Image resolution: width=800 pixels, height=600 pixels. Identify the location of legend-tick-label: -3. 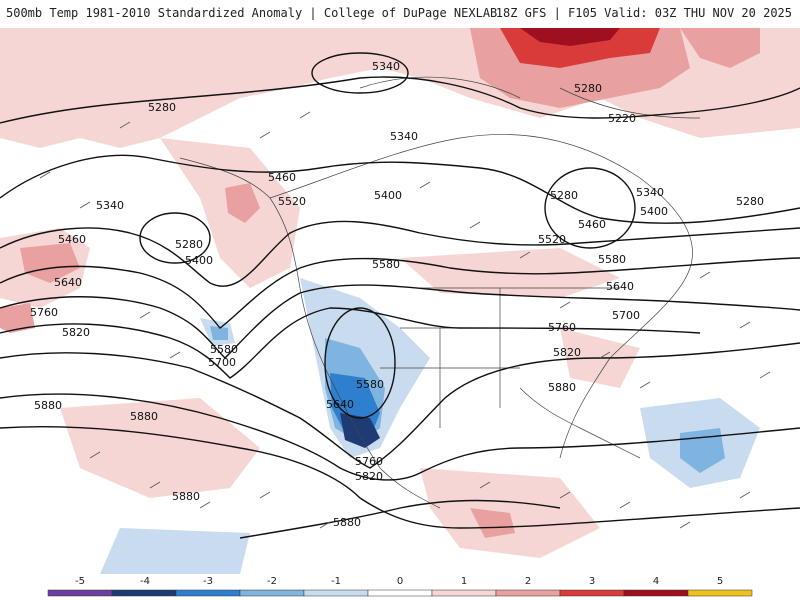
(208, 581).